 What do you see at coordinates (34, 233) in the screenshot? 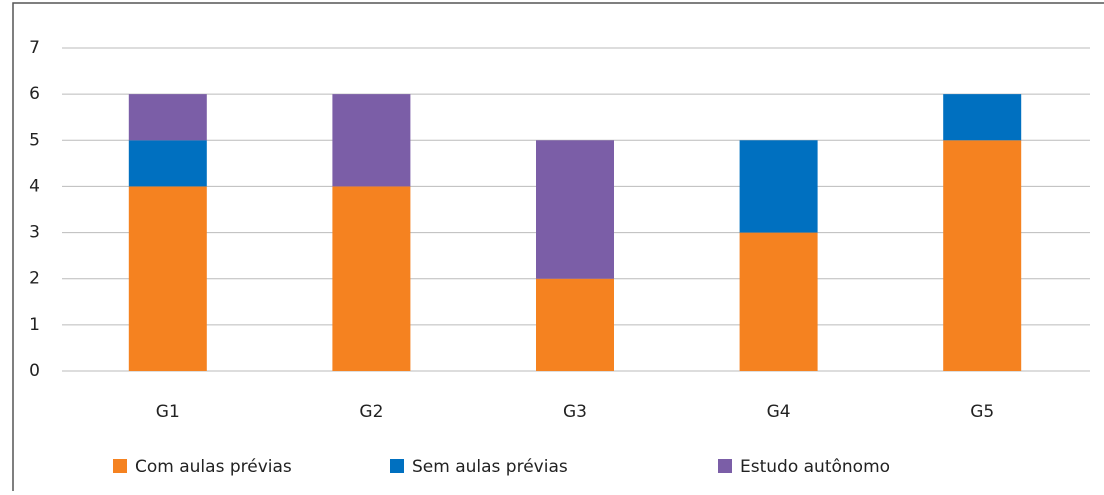
I see `y-tick-label: 3` at bounding box center [34, 233].